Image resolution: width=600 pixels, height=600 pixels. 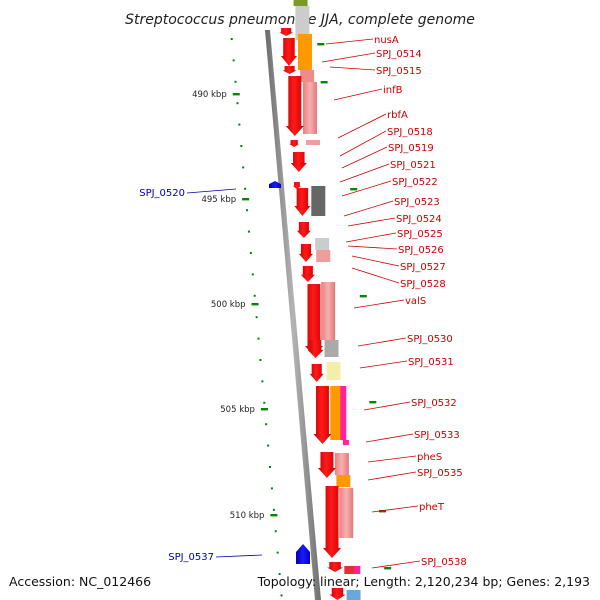 What do you see at coordinates (327, 300) in the screenshot?
I see `cog-category-bars` at bounding box center [327, 300].